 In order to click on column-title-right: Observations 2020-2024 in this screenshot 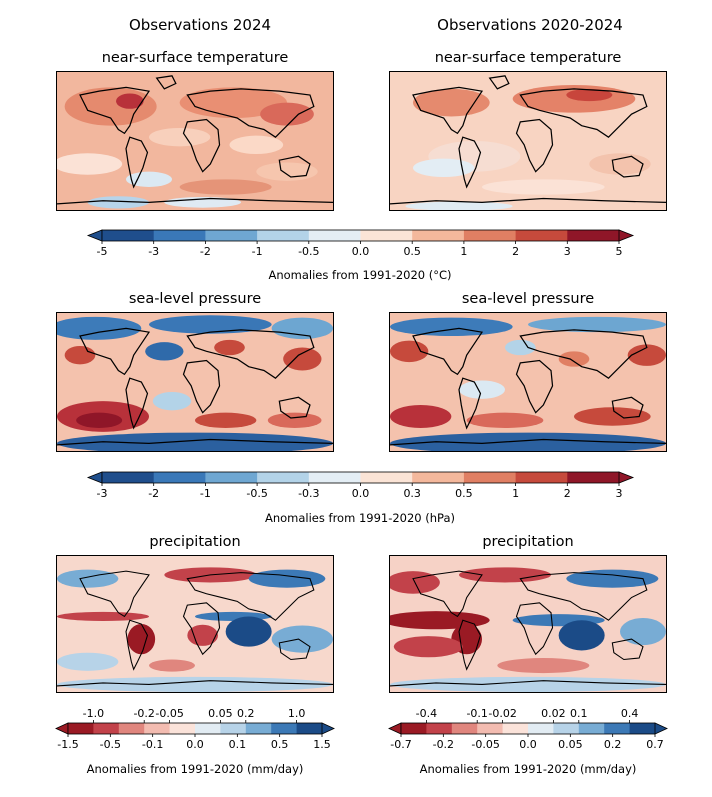, I will do `click(530, 25)`.